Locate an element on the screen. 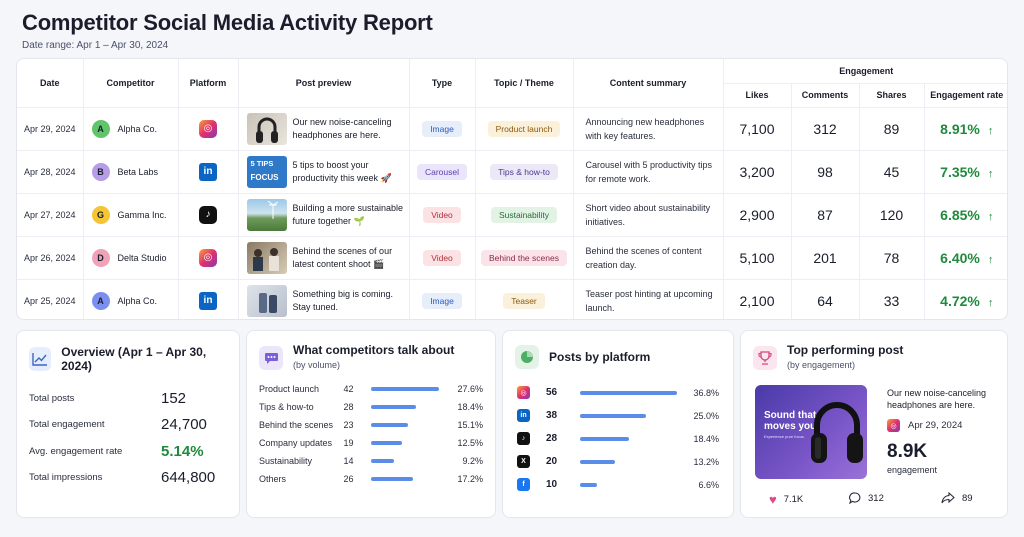 The width and height of the screenshot is (1024, 537). topic-percent: 9.2% is located at coordinates (472, 461).